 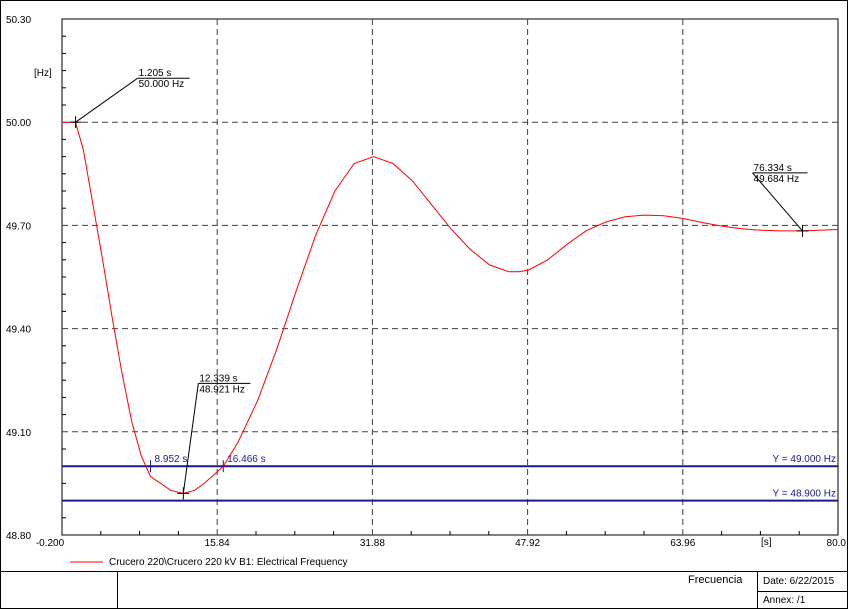 What do you see at coordinates (777, 179) in the screenshot?
I see `annotation-value: 49.684 Hz` at bounding box center [777, 179].